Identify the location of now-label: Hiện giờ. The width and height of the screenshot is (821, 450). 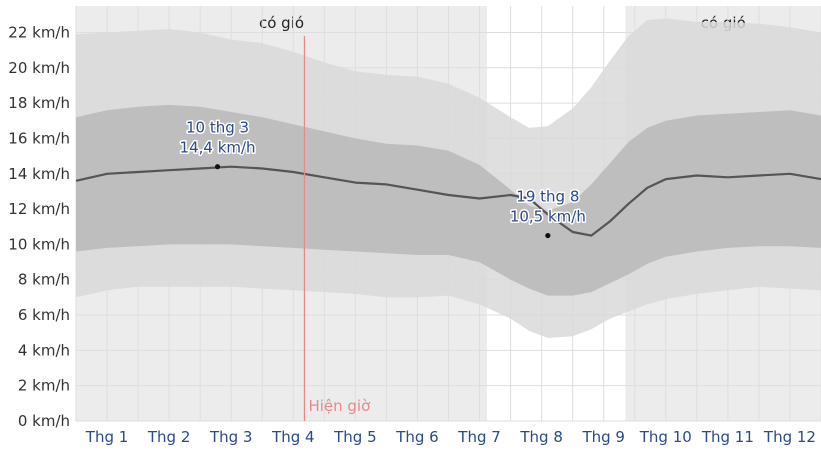
(339, 406).